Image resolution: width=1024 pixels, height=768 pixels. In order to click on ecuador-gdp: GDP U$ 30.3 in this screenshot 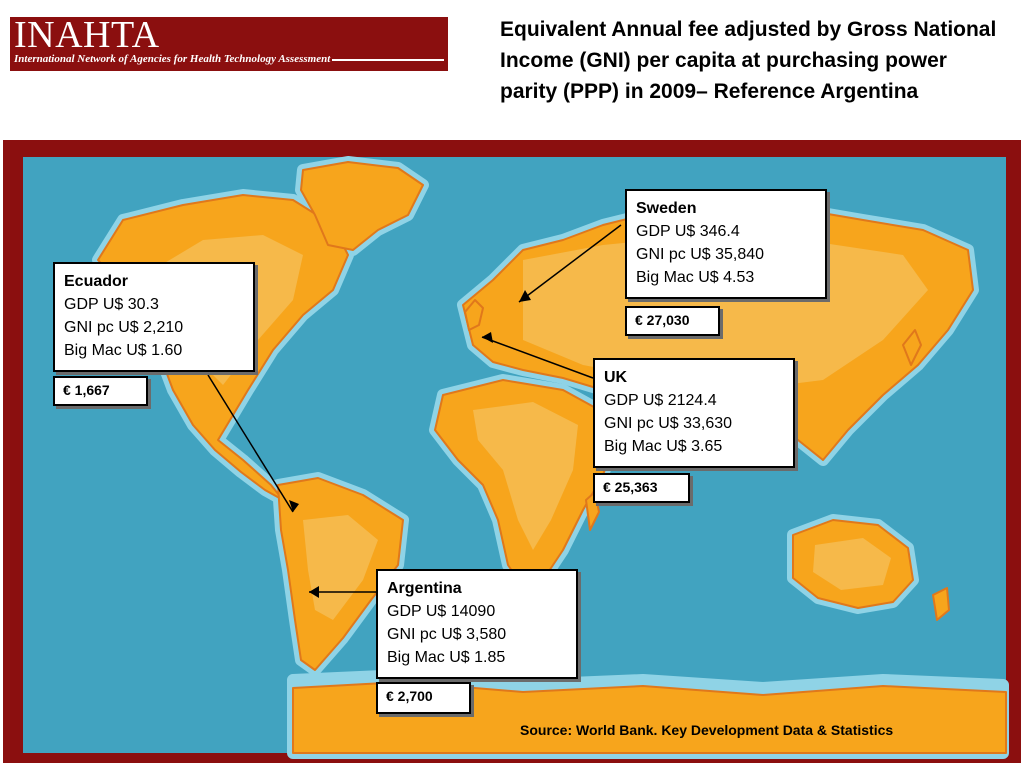, I will do `click(111, 304)`.